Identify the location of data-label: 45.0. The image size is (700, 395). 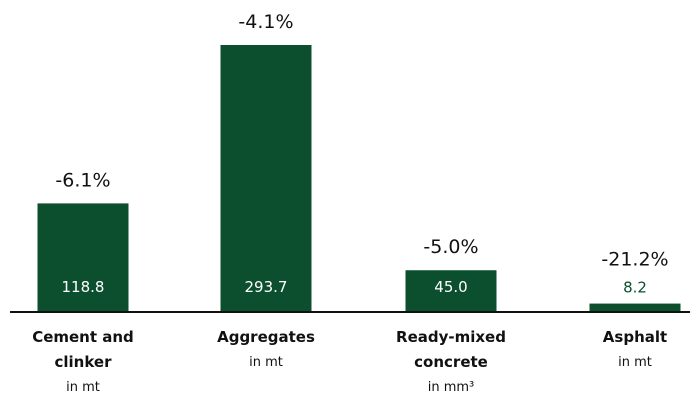
(450, 287).